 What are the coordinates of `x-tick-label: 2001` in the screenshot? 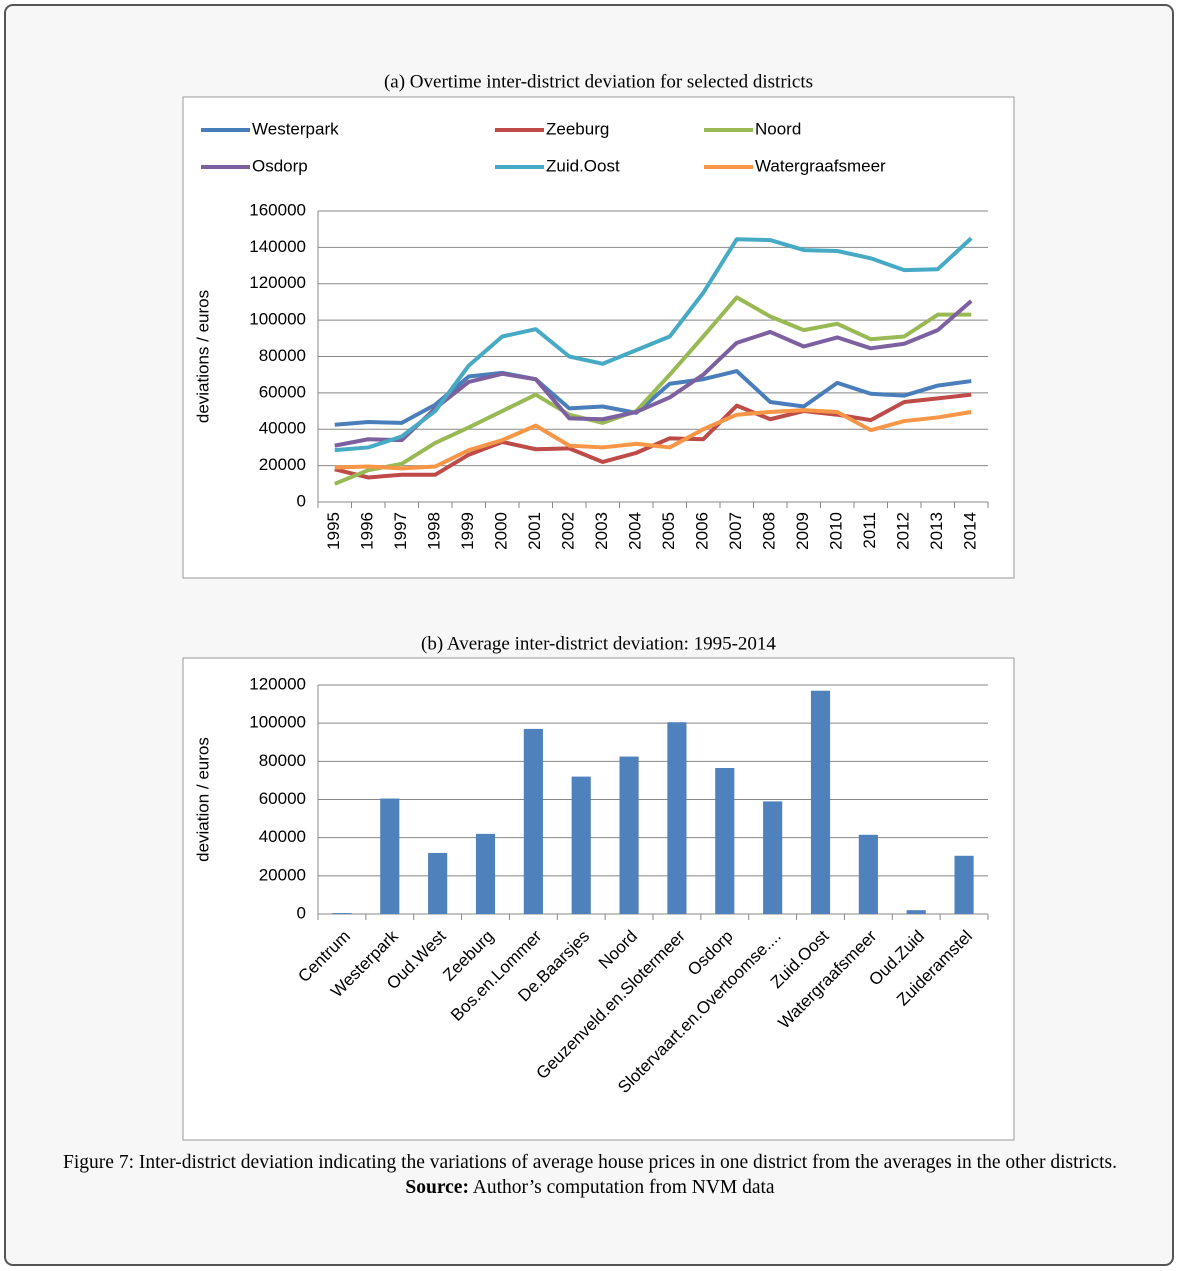 It's located at (534, 531).